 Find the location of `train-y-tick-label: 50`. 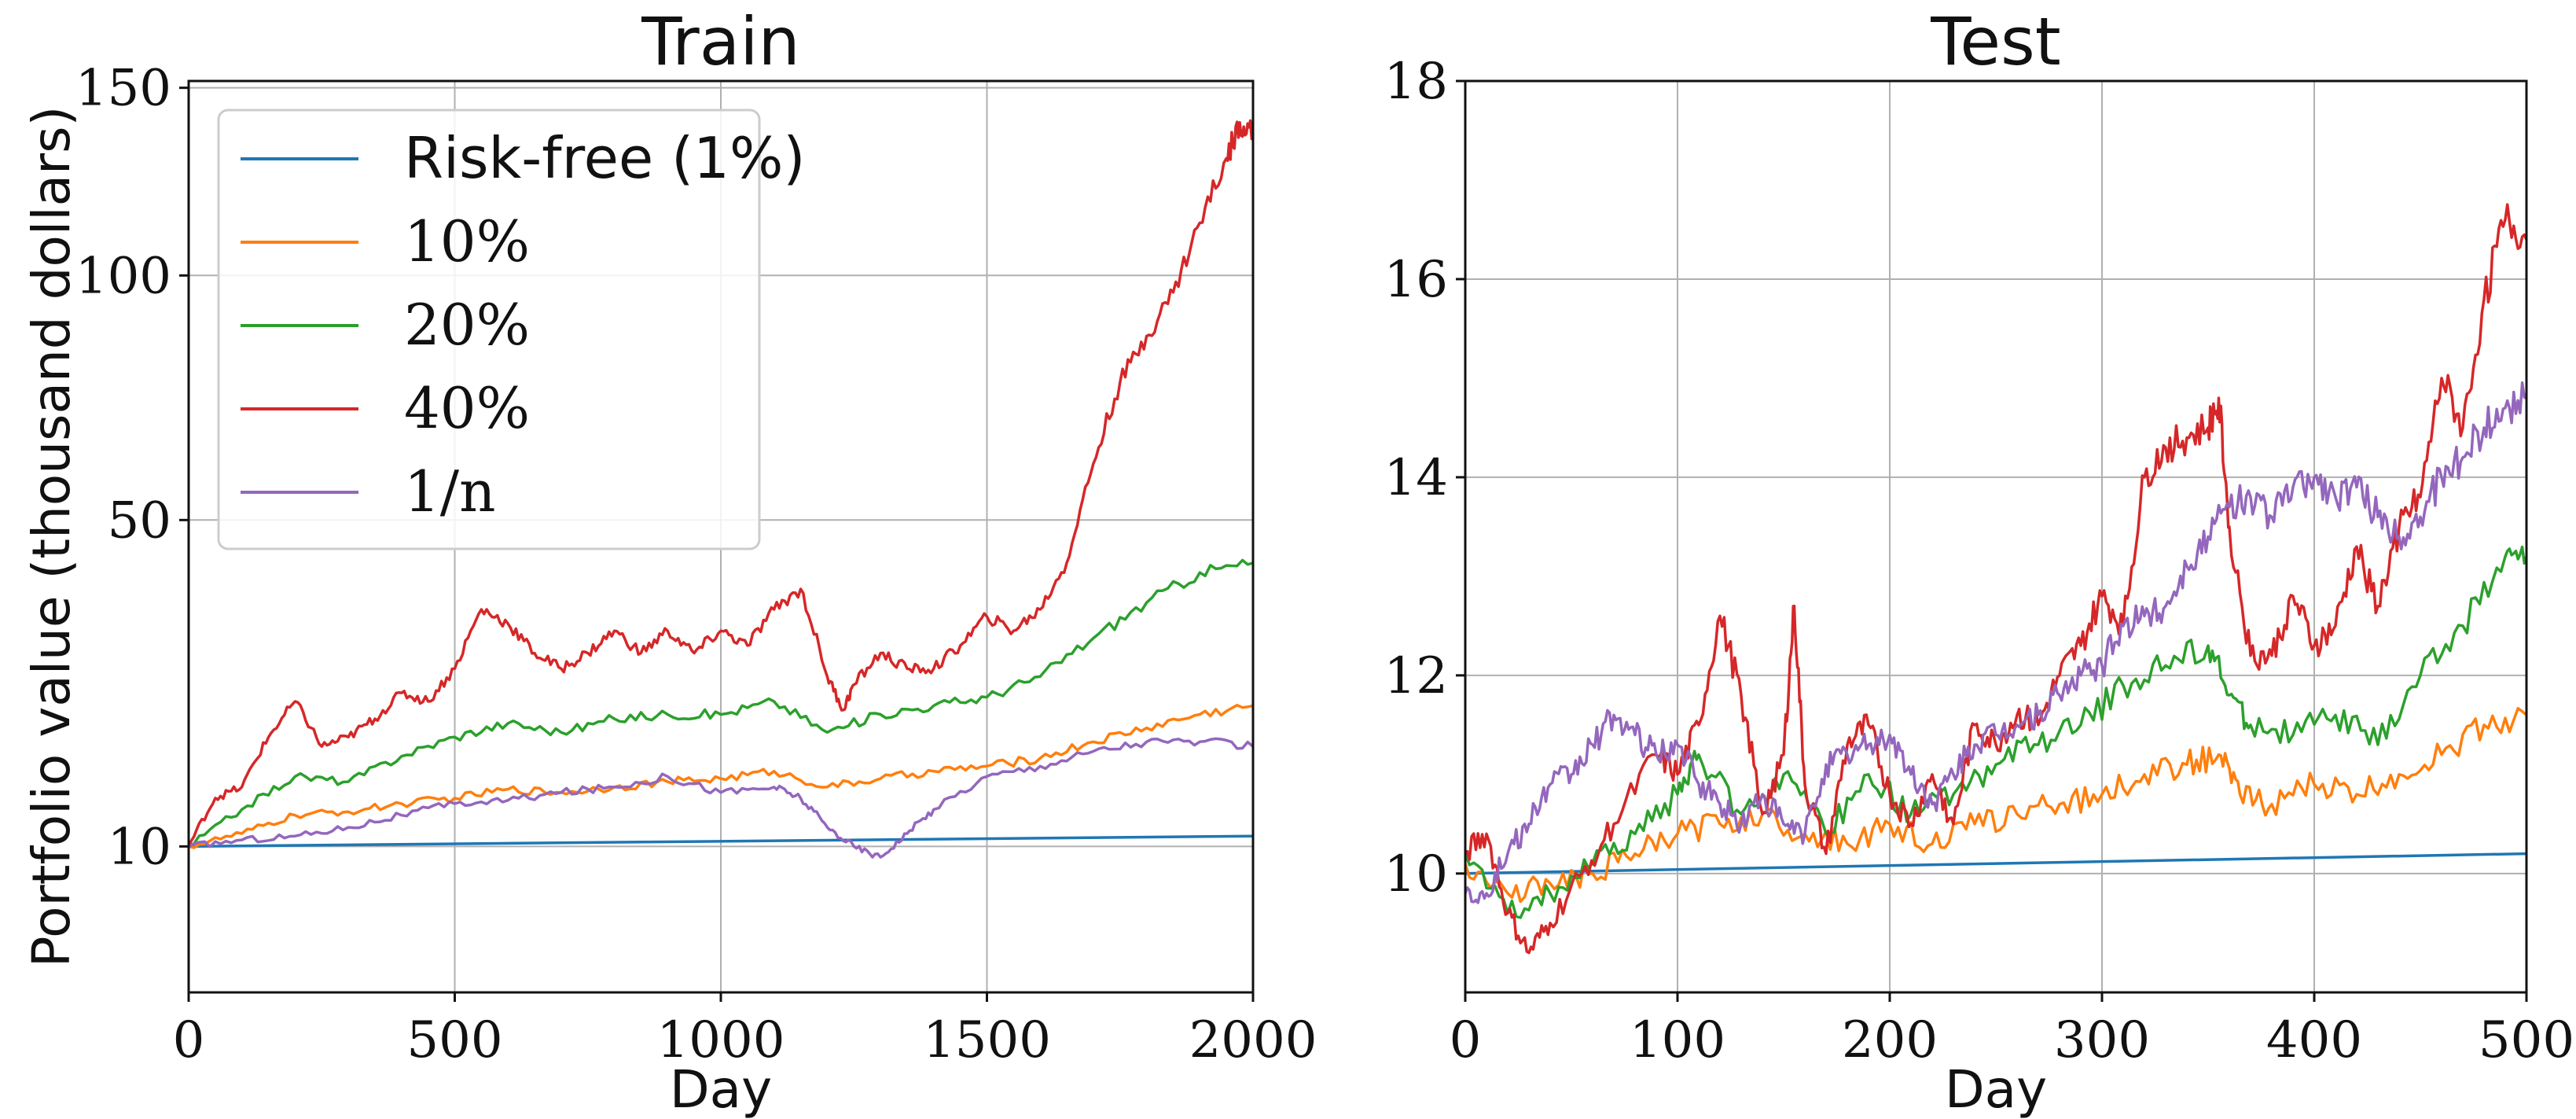

train-y-tick-label: 50 is located at coordinates (139, 520).